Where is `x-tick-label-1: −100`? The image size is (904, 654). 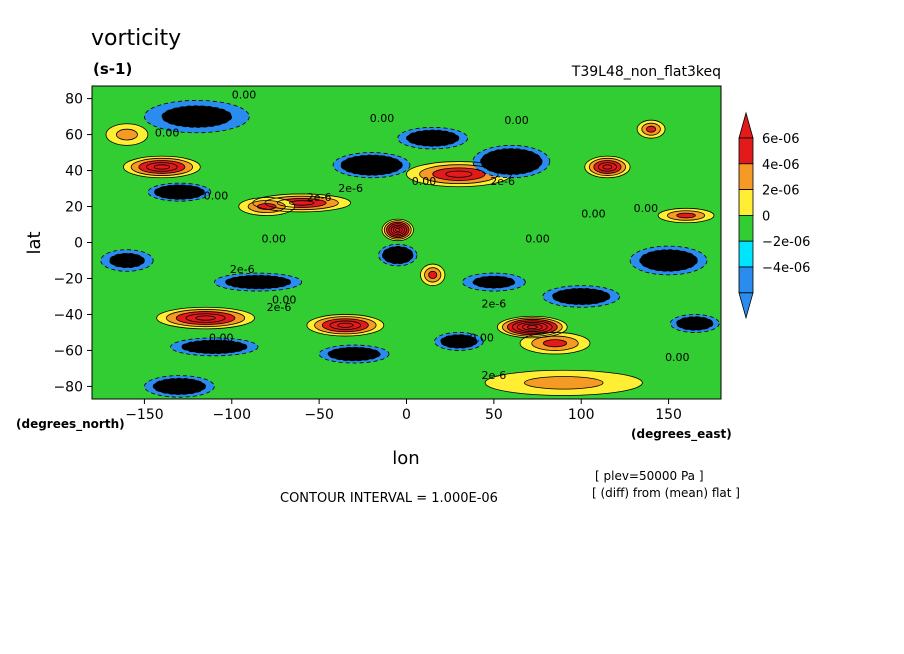
x-tick-label-1: −100 is located at coordinates (232, 415).